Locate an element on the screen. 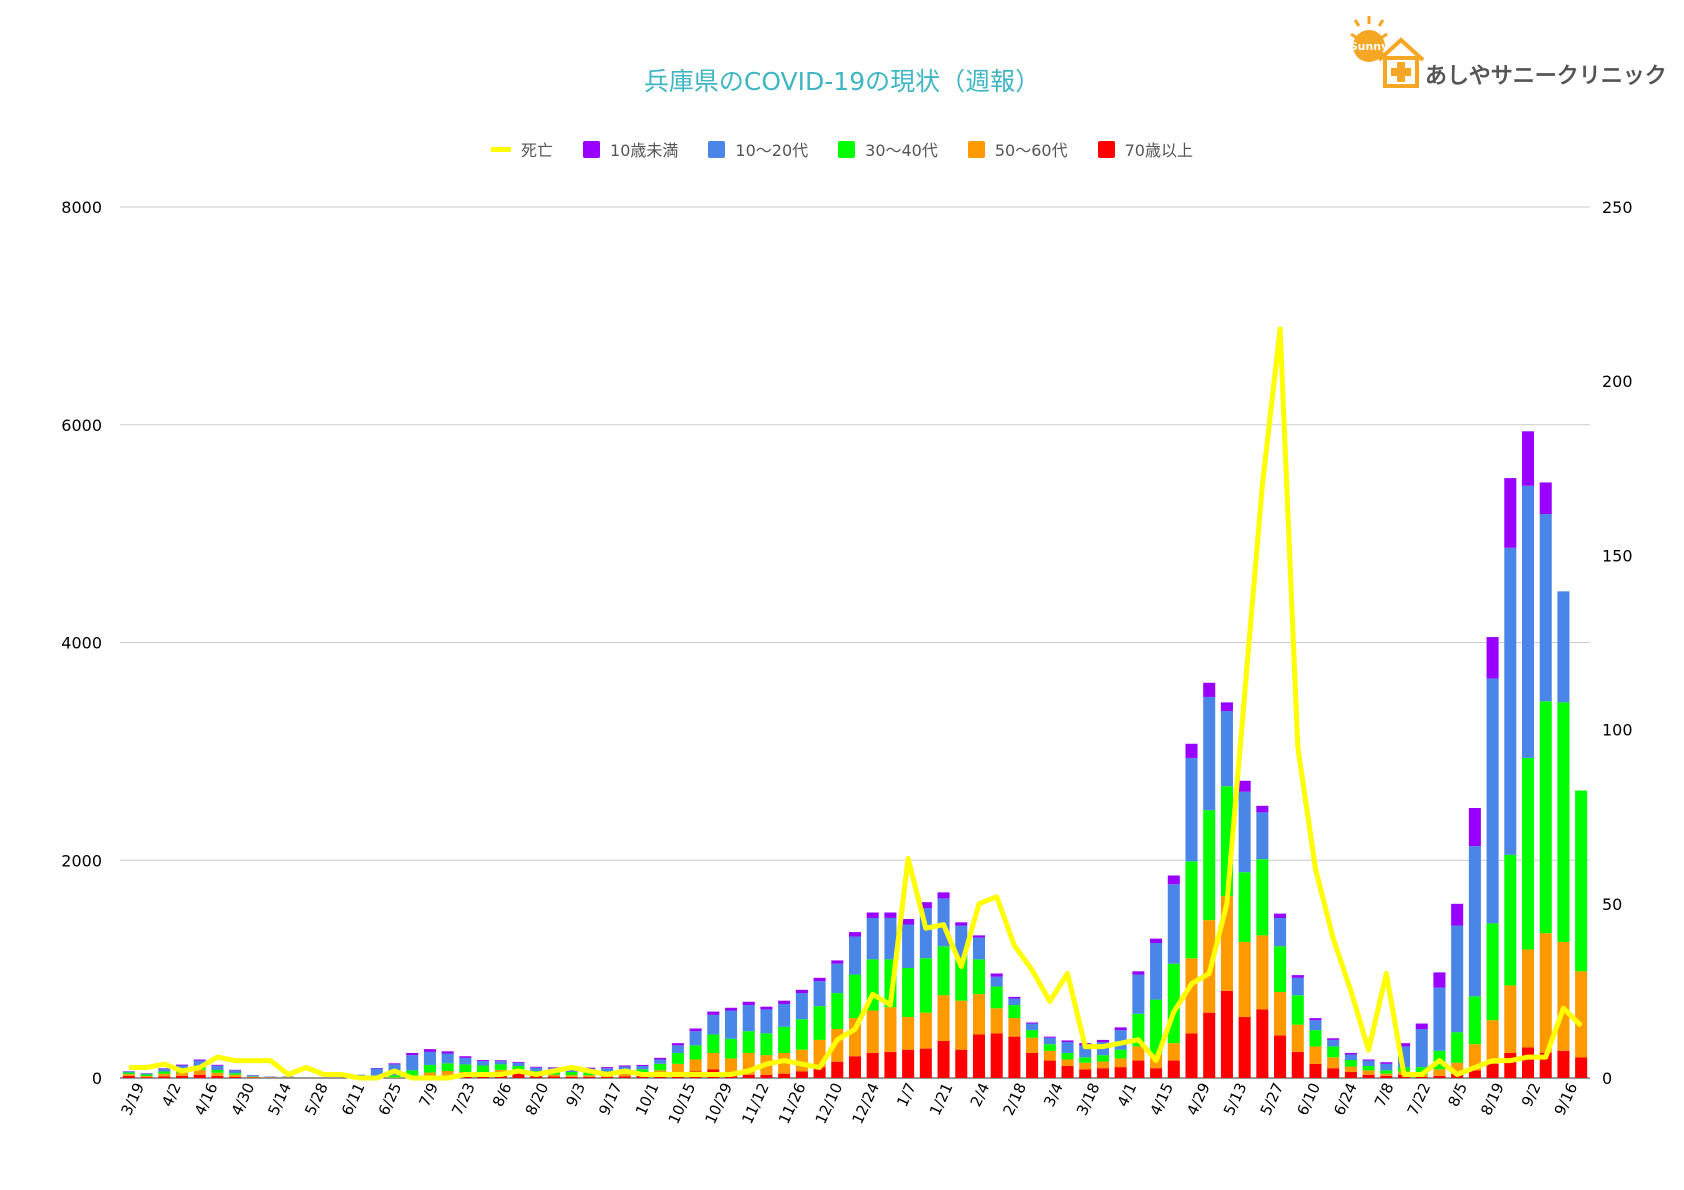 This screenshot has width=1684, height=1190. x-tick-label: 4/16 is located at coordinates (206, 1099).